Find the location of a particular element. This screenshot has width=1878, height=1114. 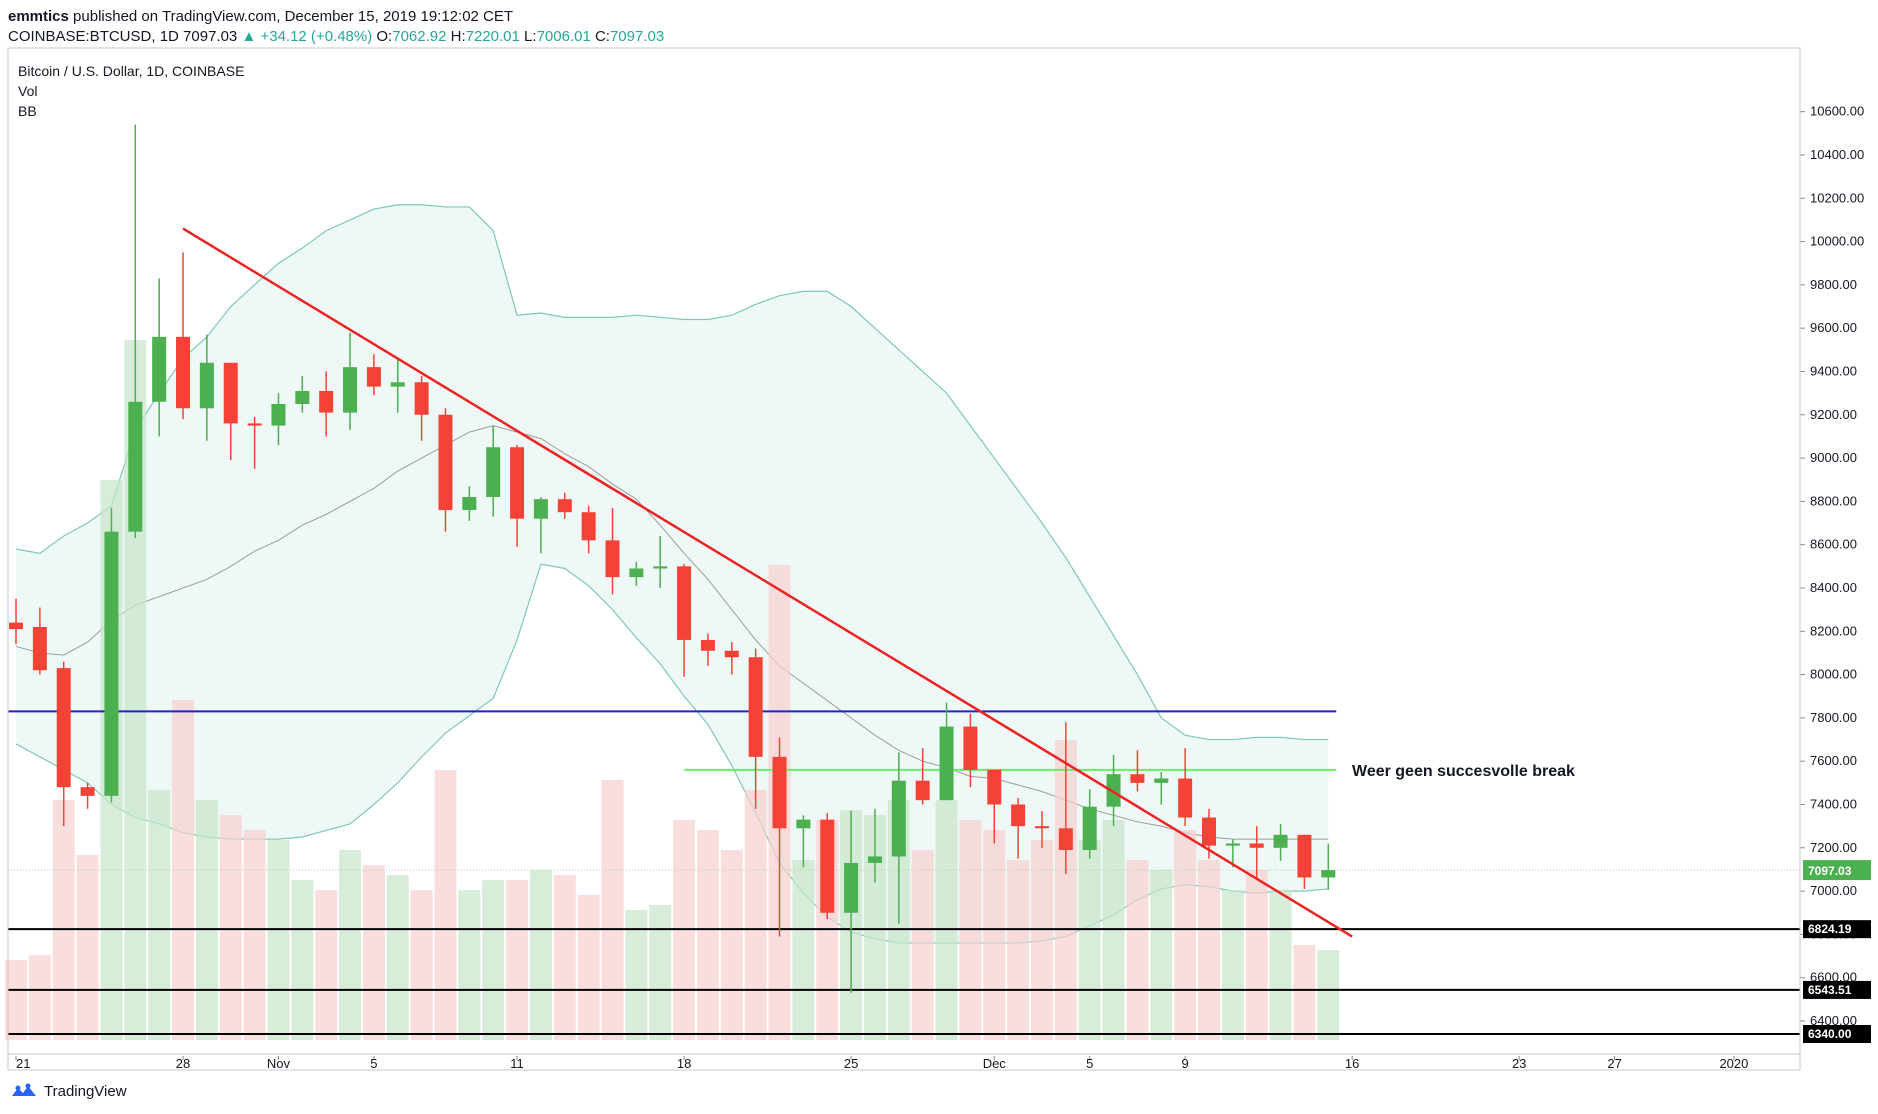

y-tick-label: 9400.00 is located at coordinates (1833, 370).